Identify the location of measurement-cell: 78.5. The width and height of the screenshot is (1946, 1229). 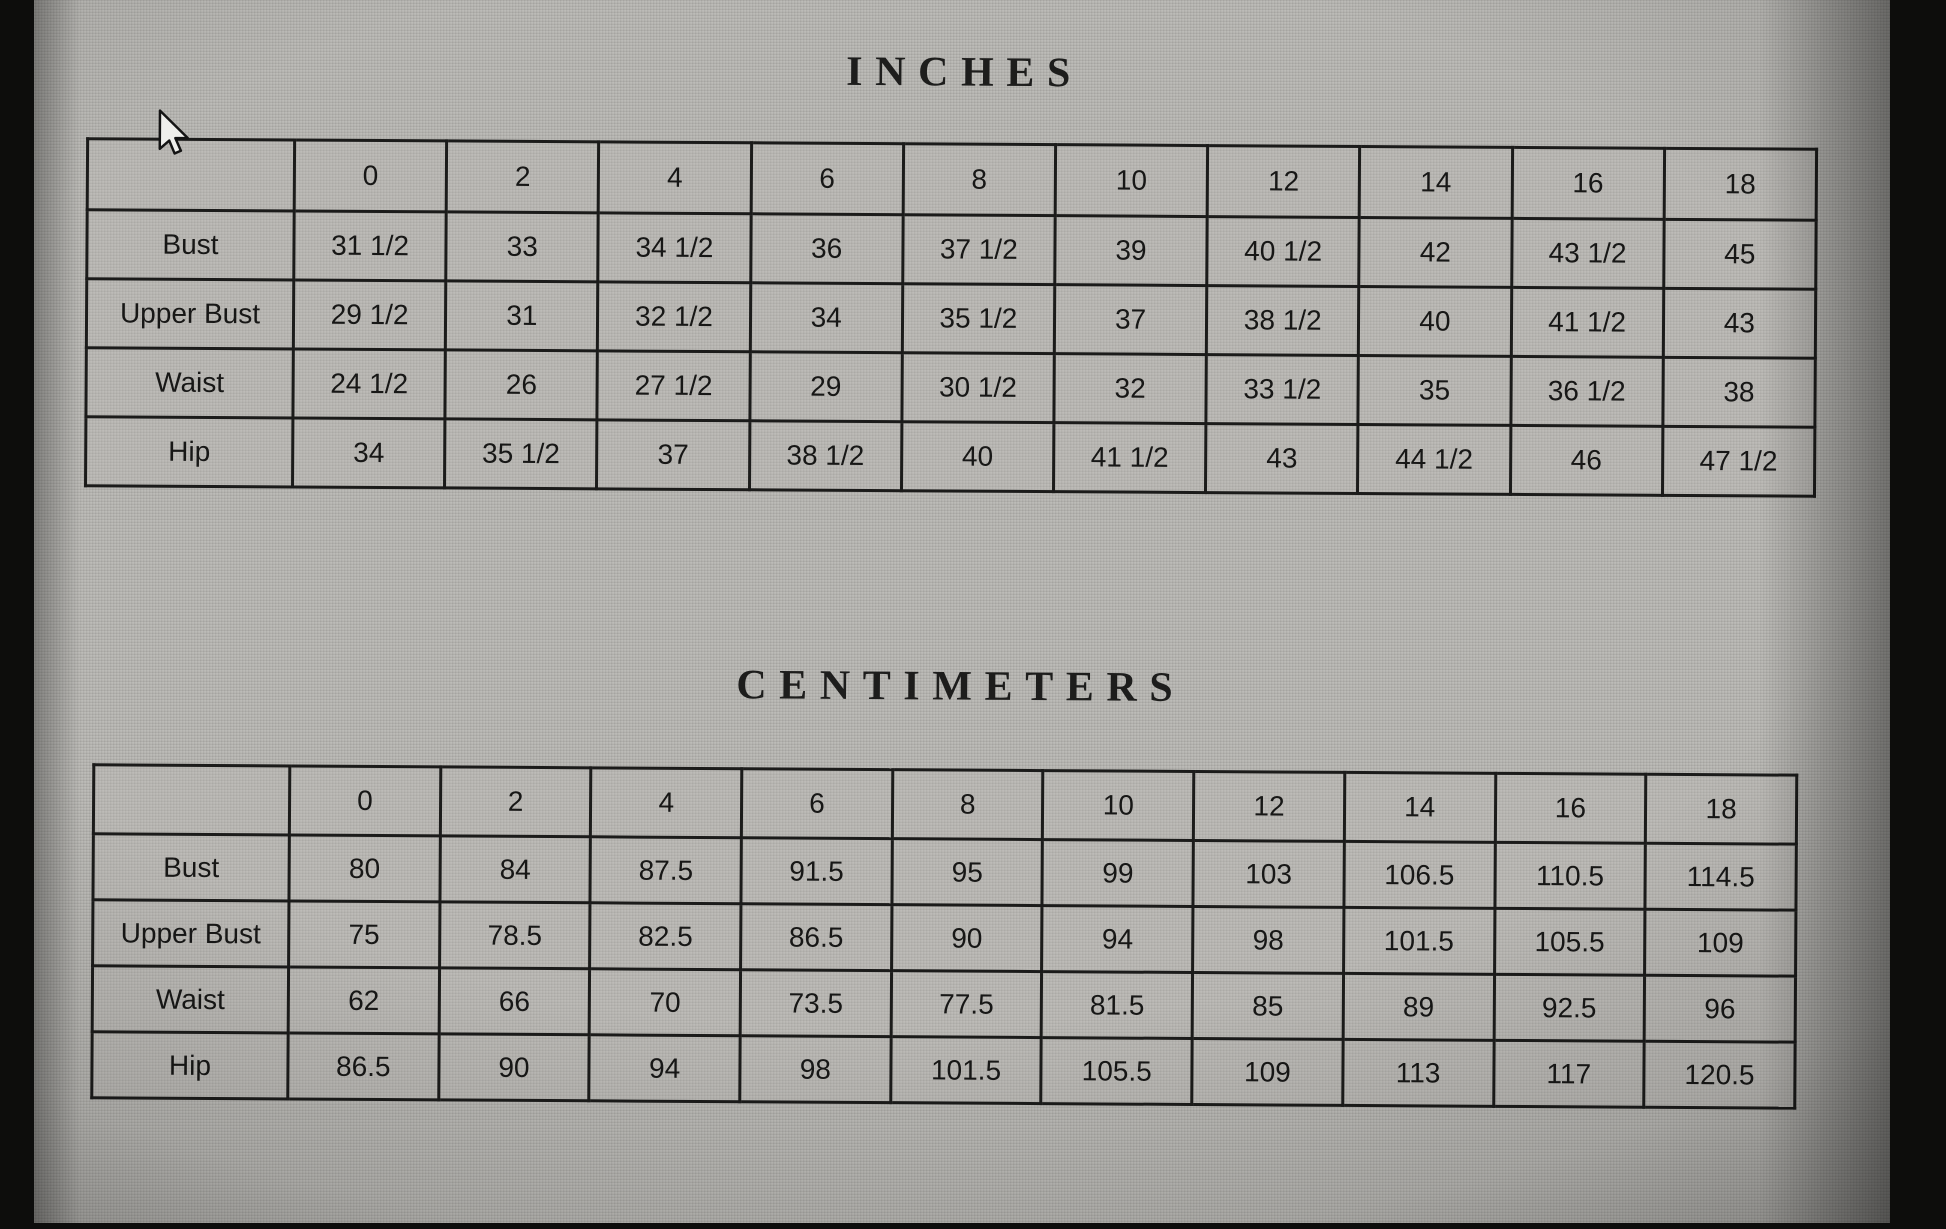
(515, 935).